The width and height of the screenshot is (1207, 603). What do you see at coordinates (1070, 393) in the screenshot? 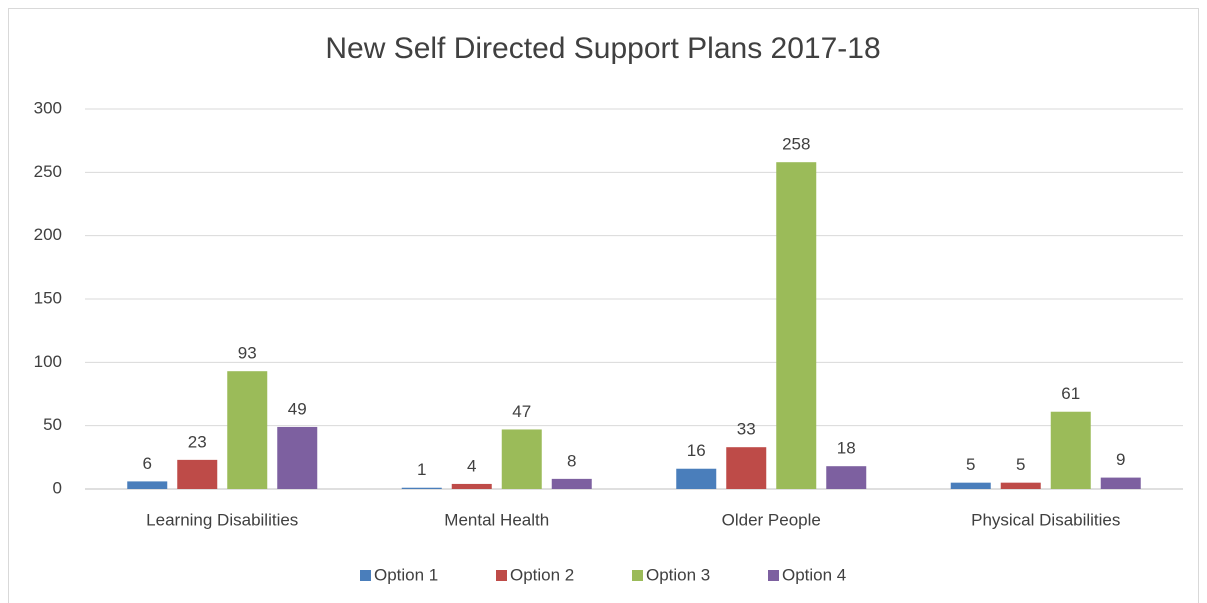
I see `data-label: 61` at bounding box center [1070, 393].